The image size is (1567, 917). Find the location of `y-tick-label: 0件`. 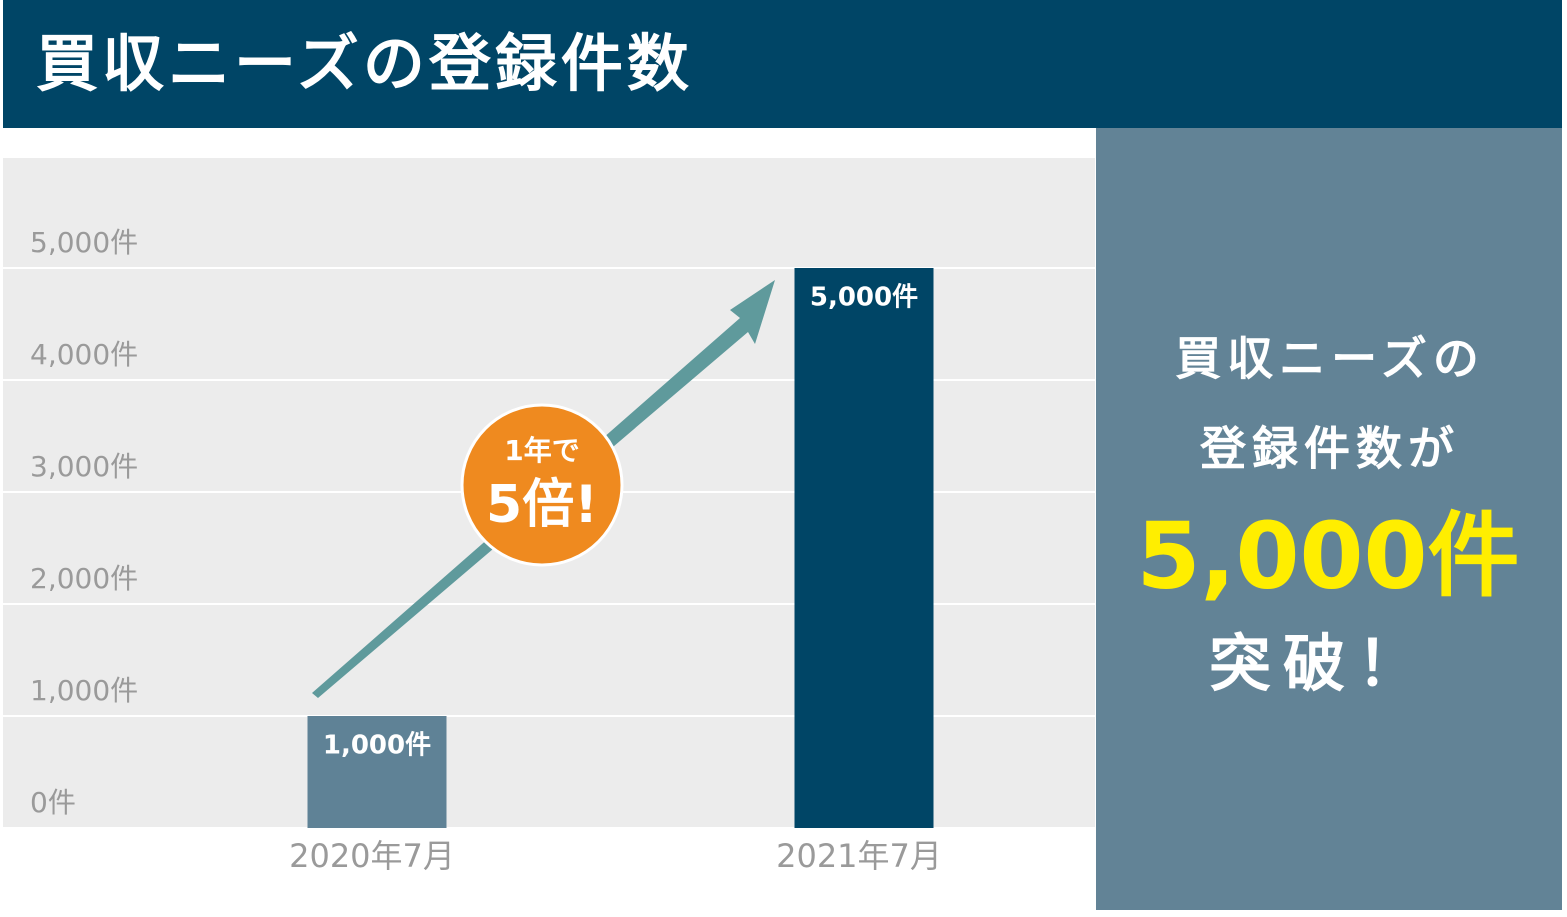

y-tick-label: 0件 is located at coordinates (53, 802).